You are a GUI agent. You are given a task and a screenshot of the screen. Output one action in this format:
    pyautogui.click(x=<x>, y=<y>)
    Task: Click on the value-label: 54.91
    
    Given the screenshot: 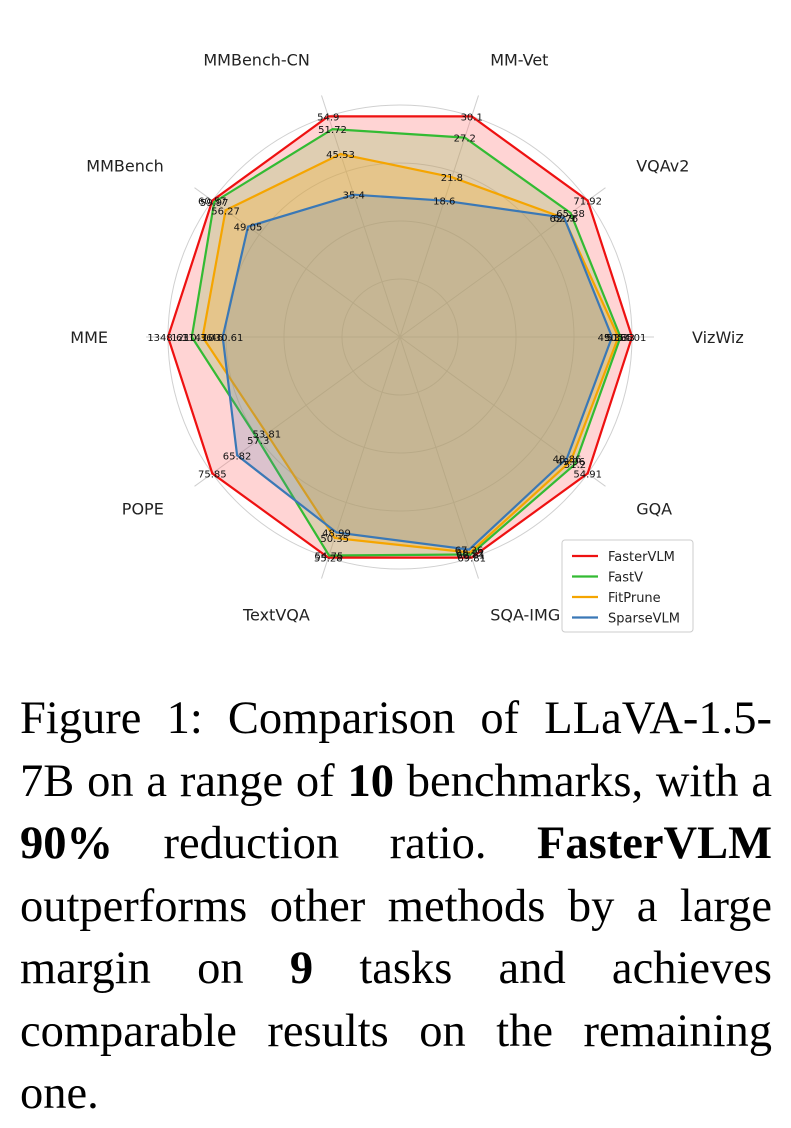 What is the action you would take?
    pyautogui.click(x=587, y=474)
    